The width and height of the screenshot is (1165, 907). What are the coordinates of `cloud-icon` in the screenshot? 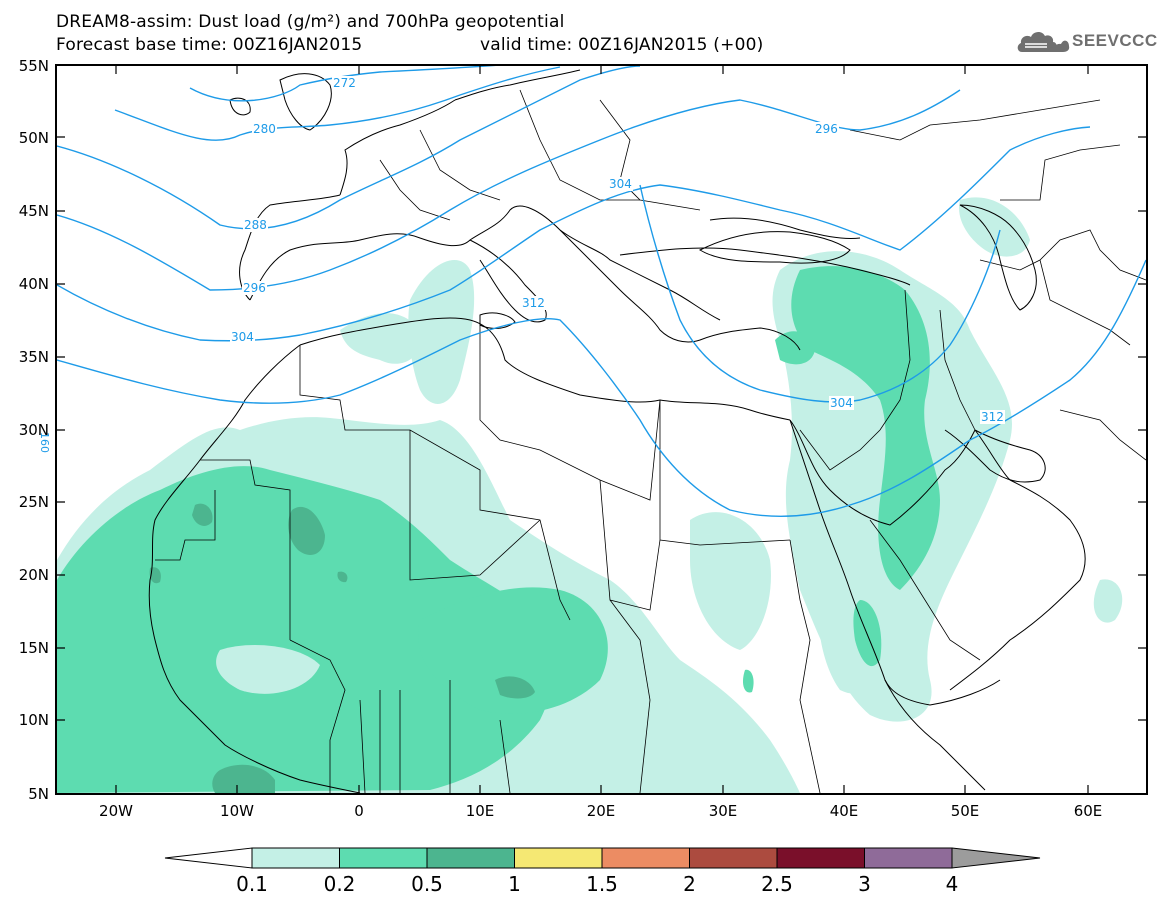 It's located at (1043, 41).